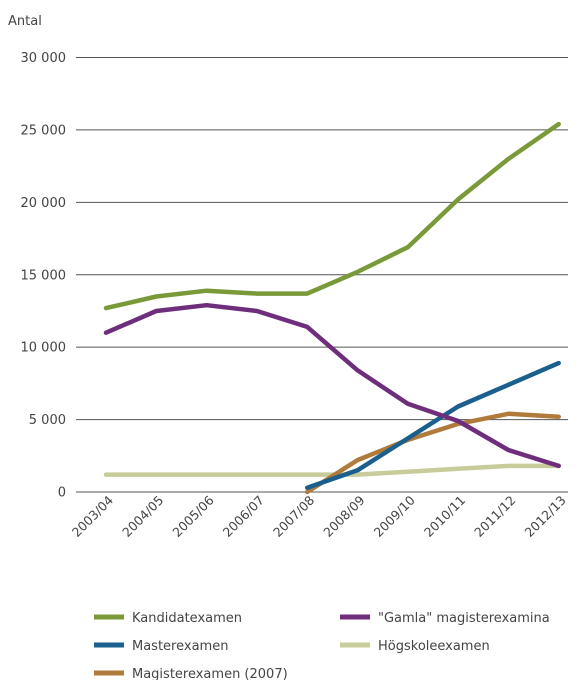 The height and width of the screenshot is (680, 580). I want to click on x-tick-label: 2007/08, so click(293, 515).